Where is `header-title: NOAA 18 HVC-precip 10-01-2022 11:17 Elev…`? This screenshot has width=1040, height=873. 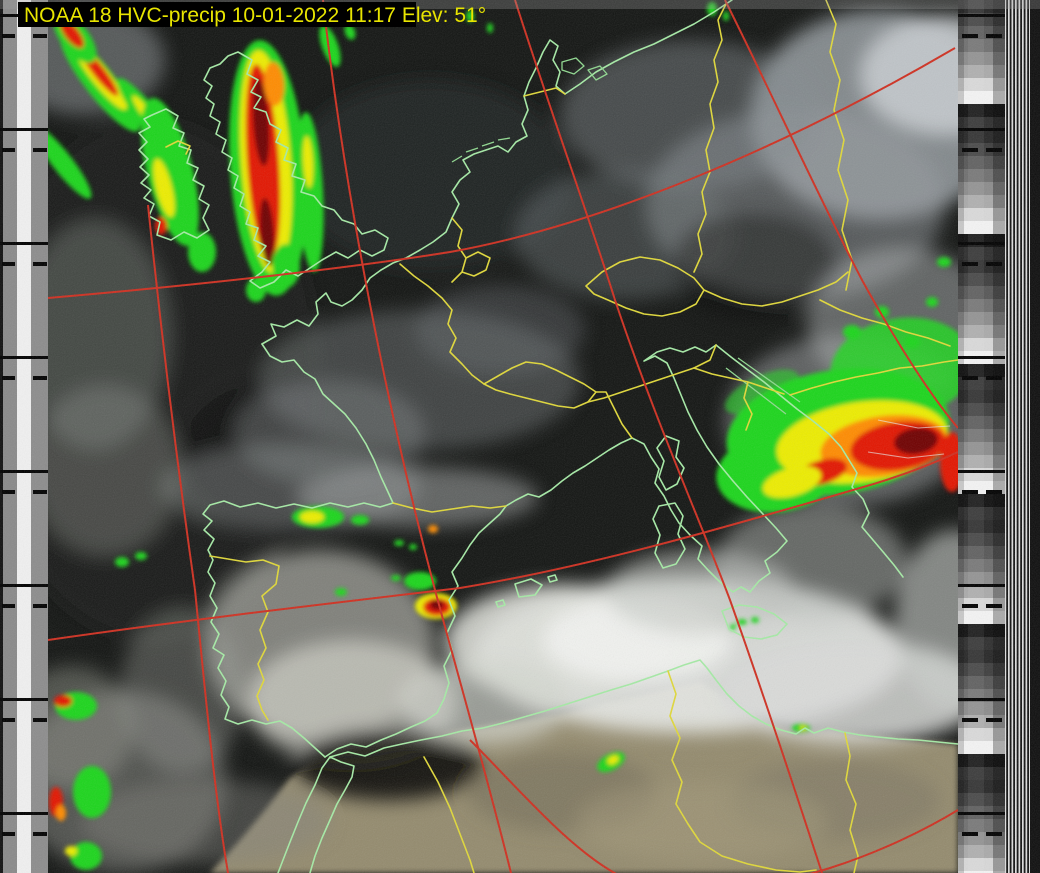 header-title: NOAA 18 HVC-precip 10-01-2022 11:17 Elev… is located at coordinates (255, 15).